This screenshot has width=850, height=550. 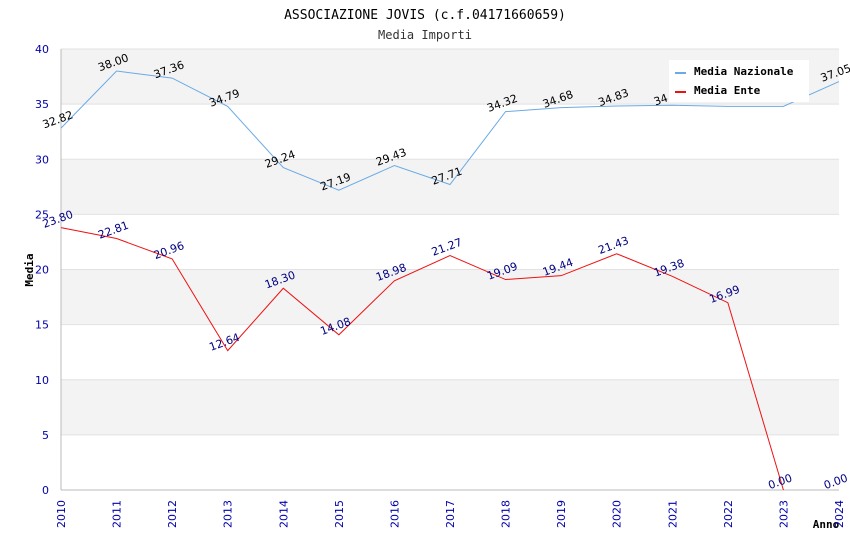 I want to click on y-tick-label: 30, so click(x=42, y=159).